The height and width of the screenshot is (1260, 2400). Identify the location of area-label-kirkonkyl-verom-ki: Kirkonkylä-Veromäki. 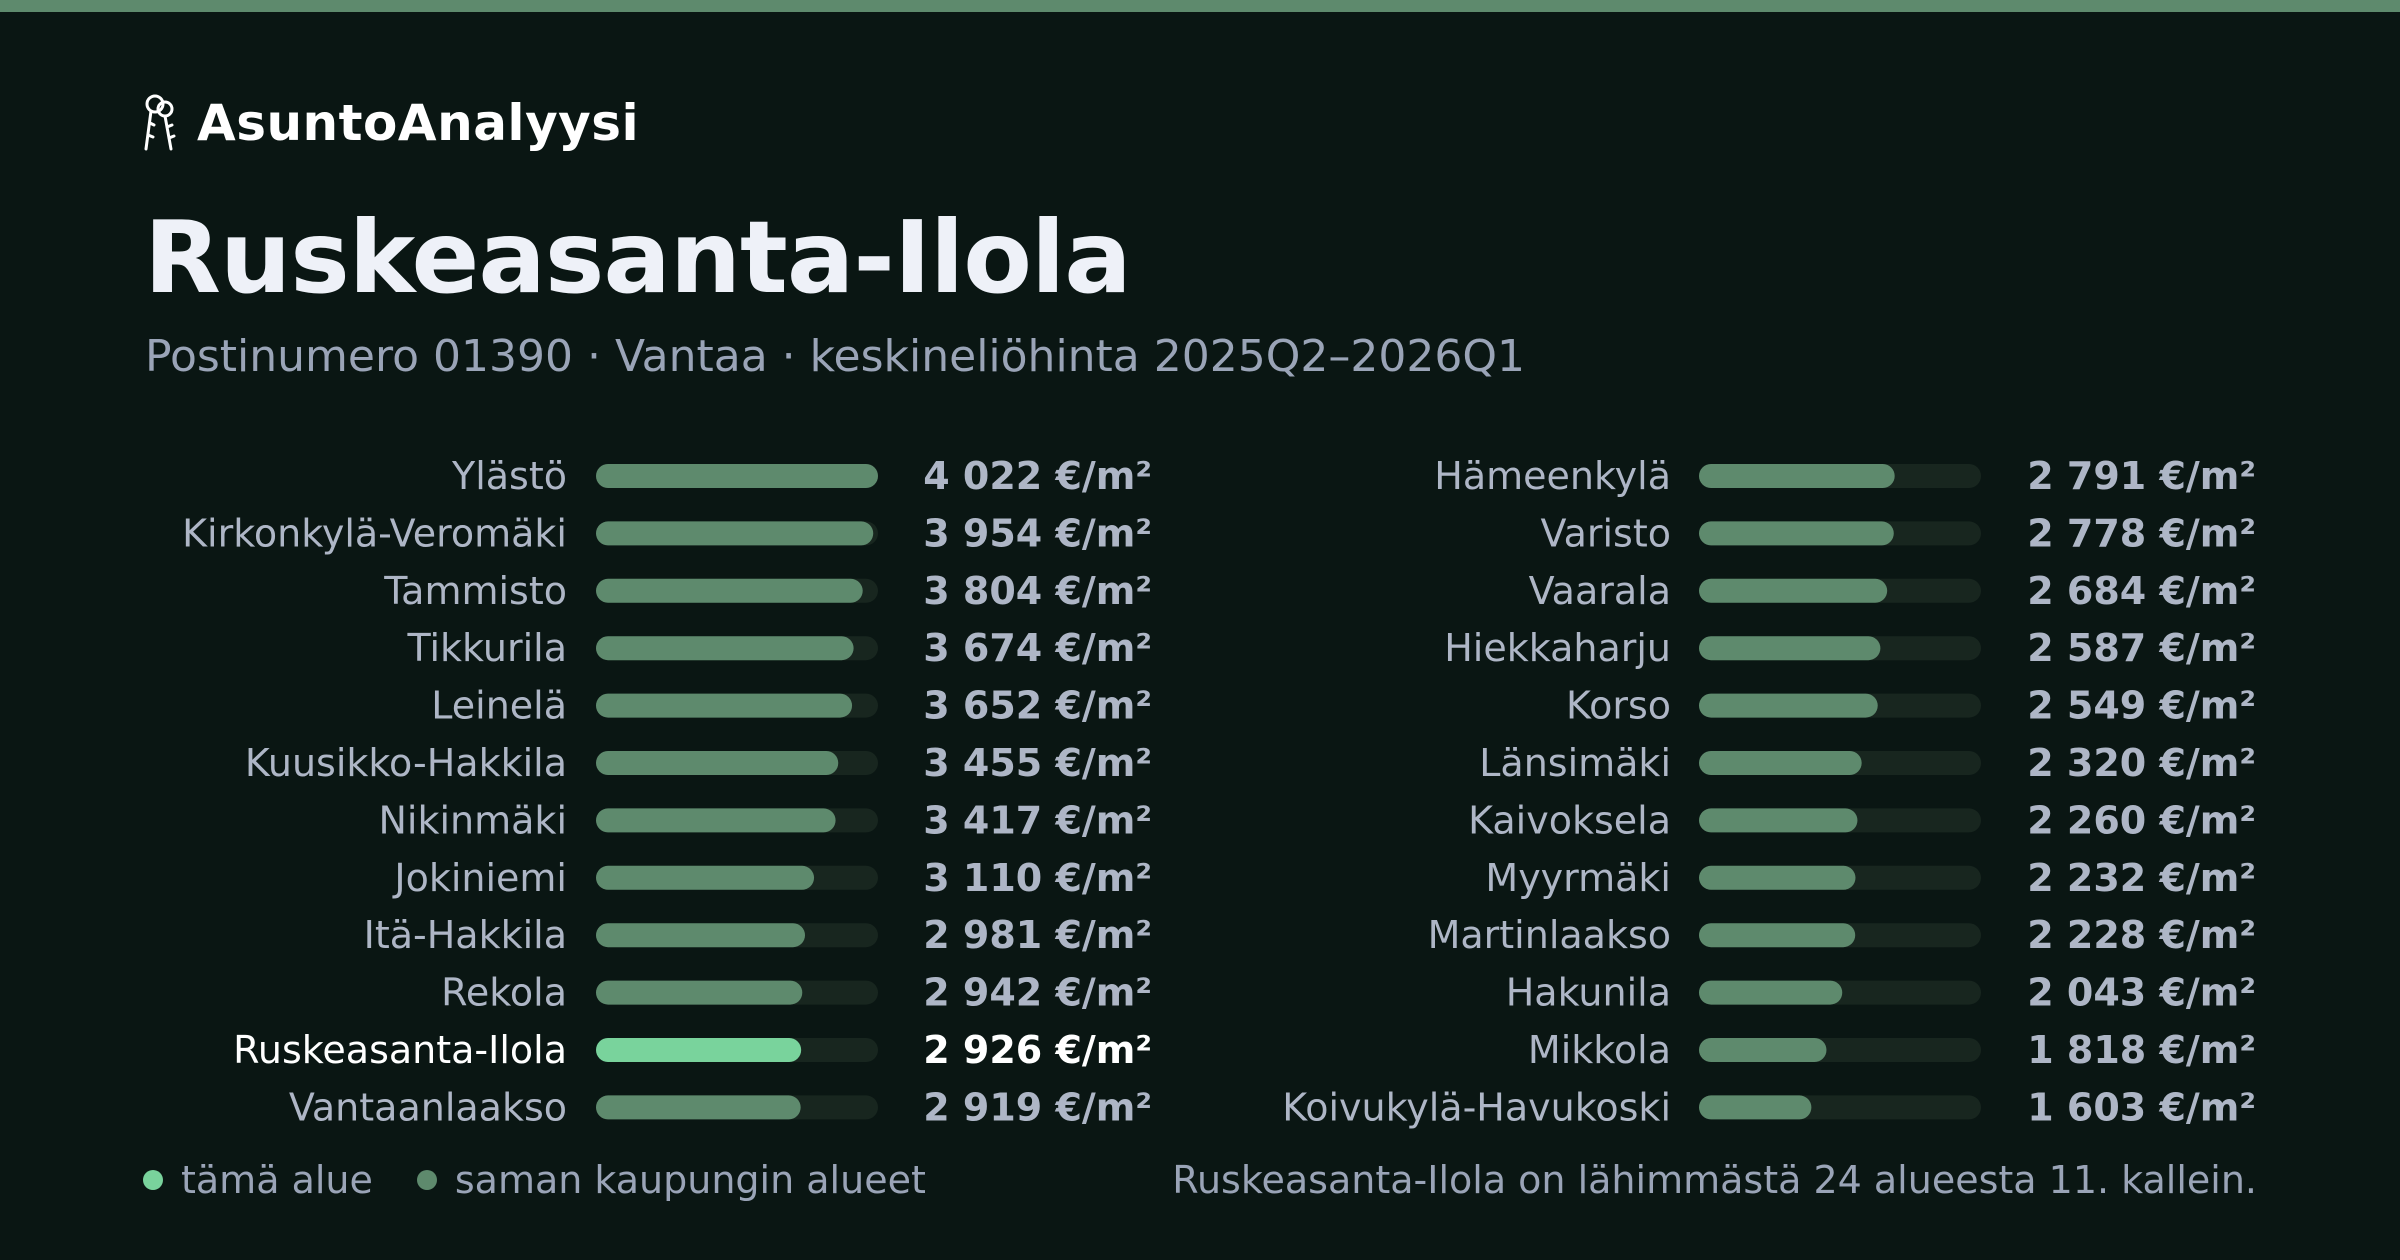
(374, 533).